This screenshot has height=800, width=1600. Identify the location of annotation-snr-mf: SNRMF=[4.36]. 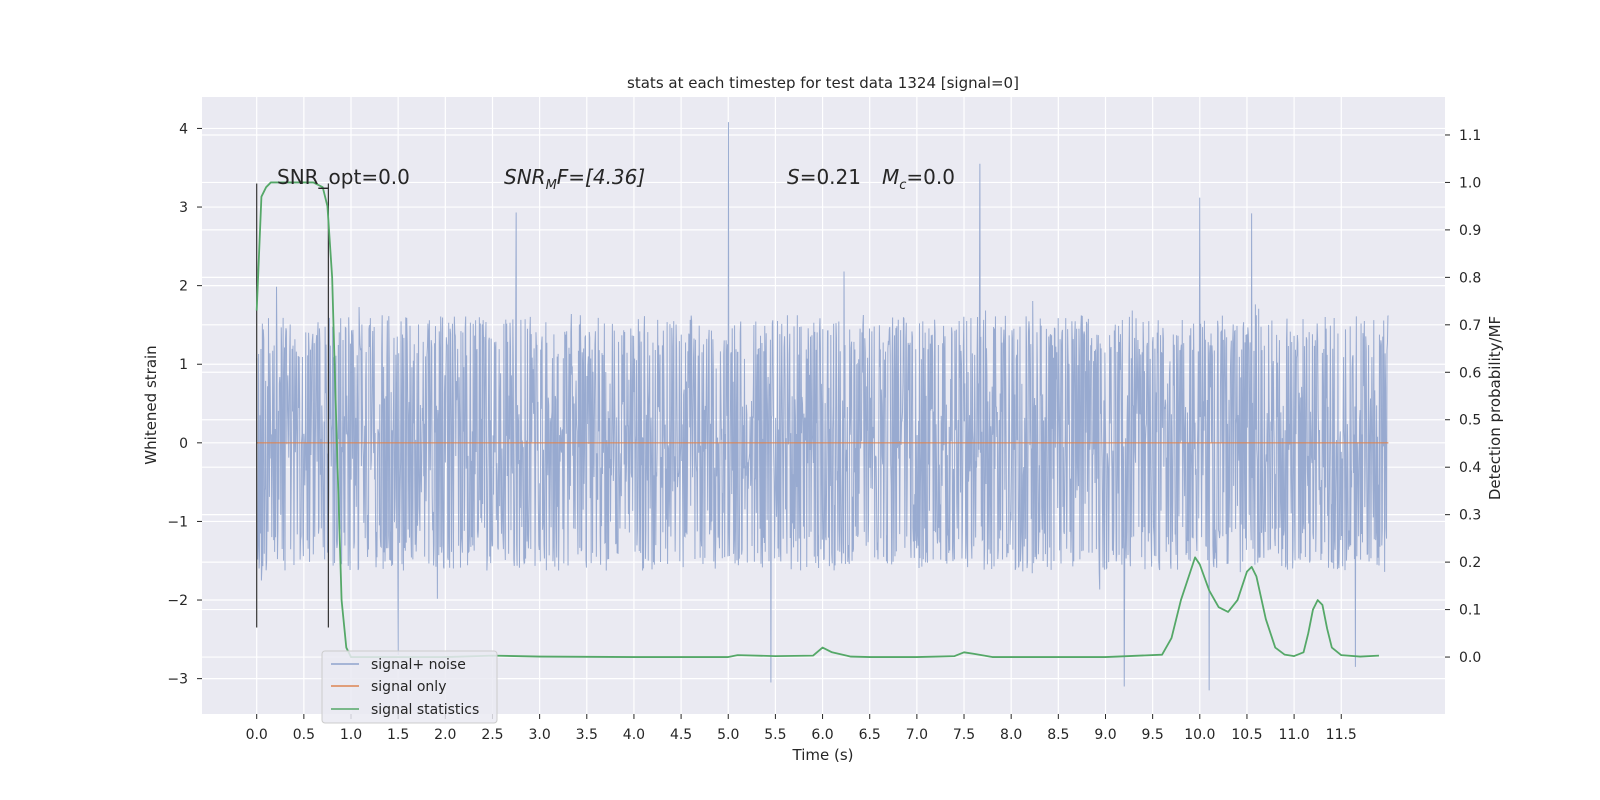
(574, 179).